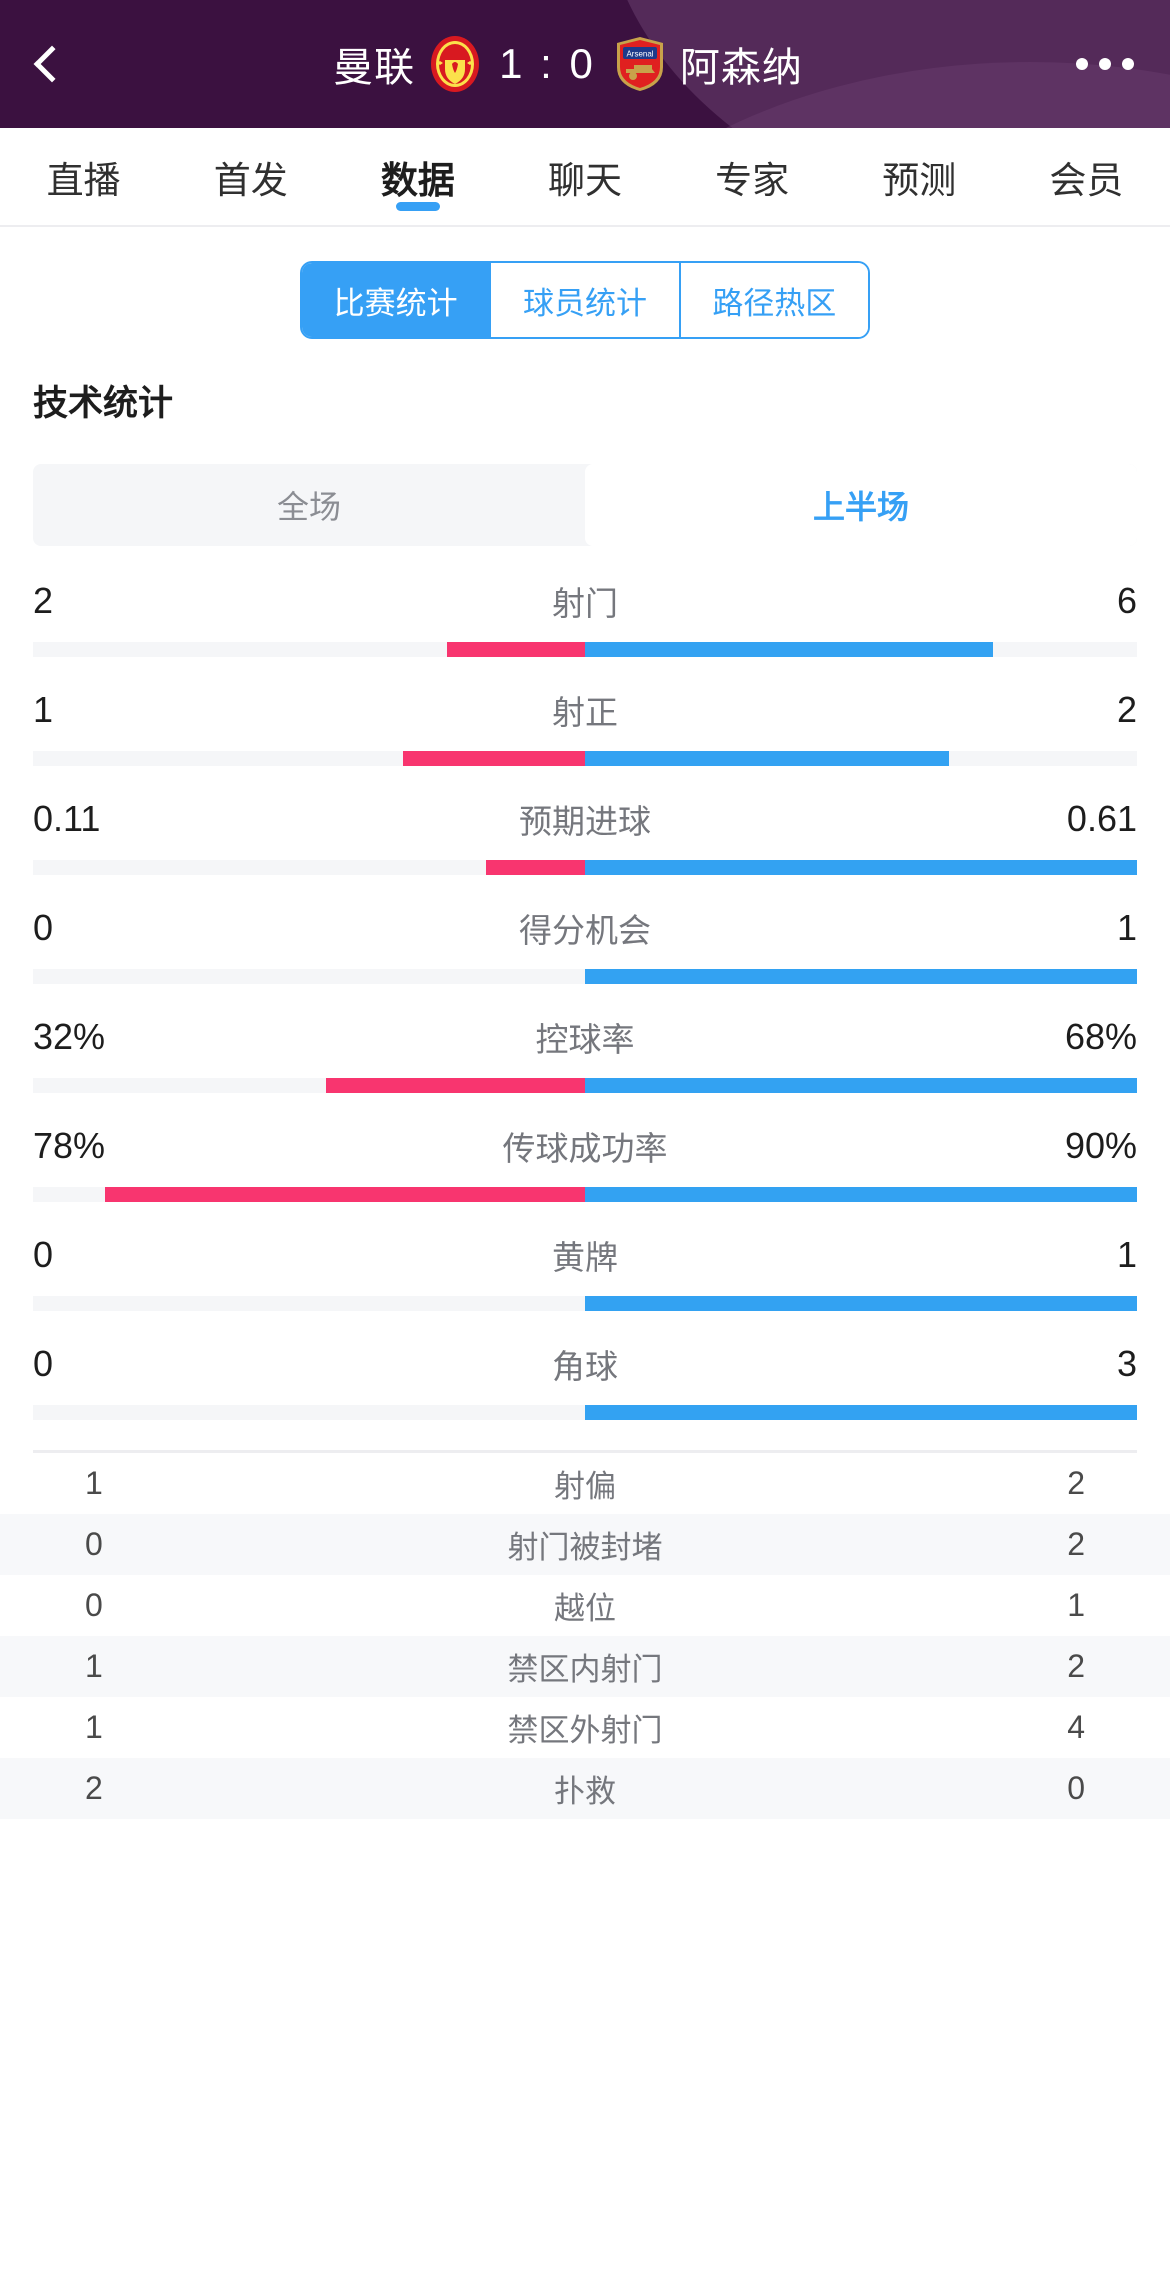 The height and width of the screenshot is (2289, 1170). Describe the element at coordinates (1076, 1727) in the screenshot. I see `away-stat-value: 4` at that location.